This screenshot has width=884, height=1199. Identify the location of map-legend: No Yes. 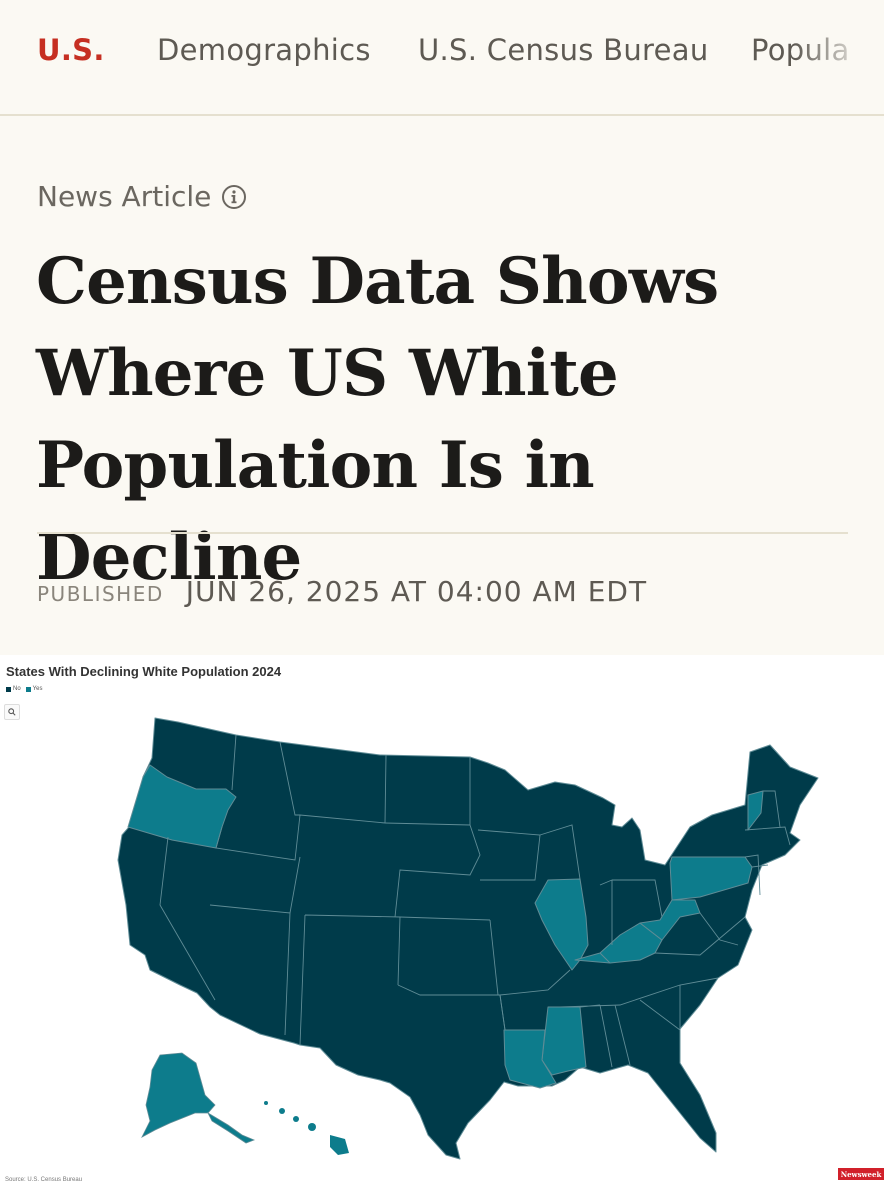
(26, 689).